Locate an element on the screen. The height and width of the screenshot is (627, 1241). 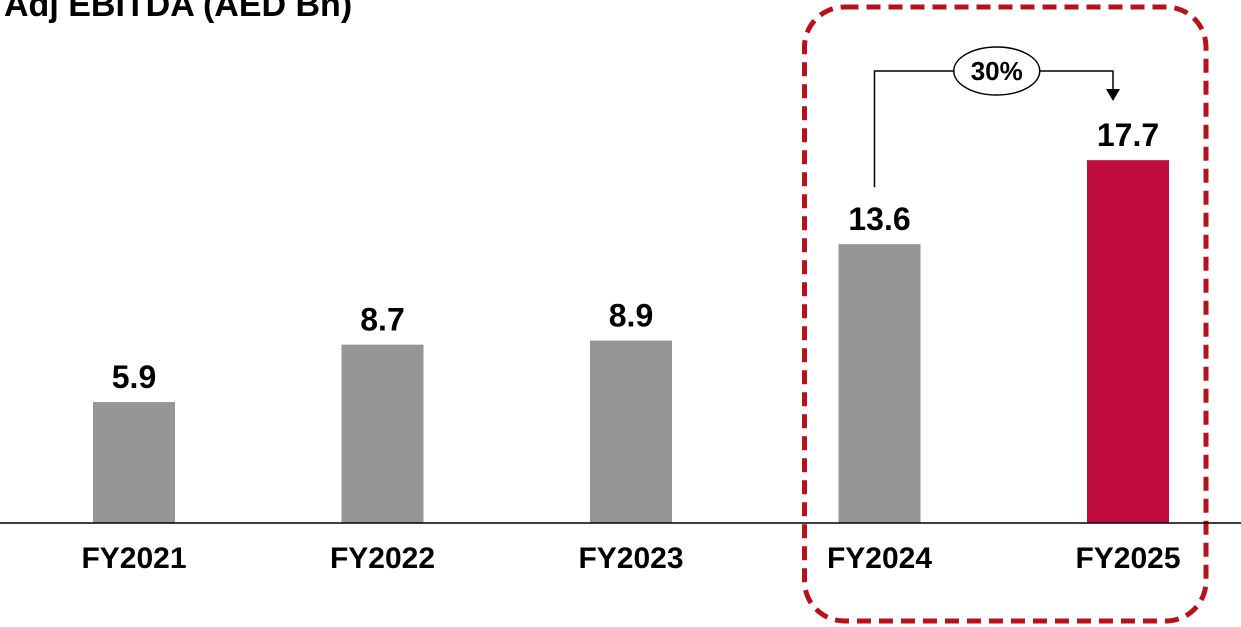
value-label-fy2022: 8.7 is located at coordinates (382, 320).